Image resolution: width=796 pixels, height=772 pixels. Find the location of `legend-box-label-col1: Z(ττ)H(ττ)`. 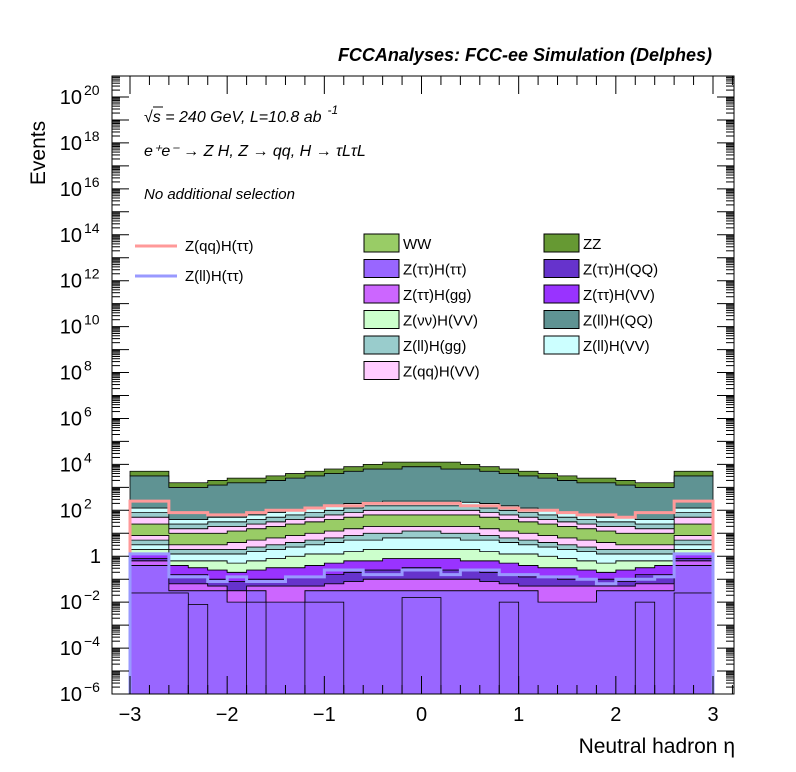

legend-box-label-col1: Z(ττ)H(ττ) is located at coordinates (435, 270).